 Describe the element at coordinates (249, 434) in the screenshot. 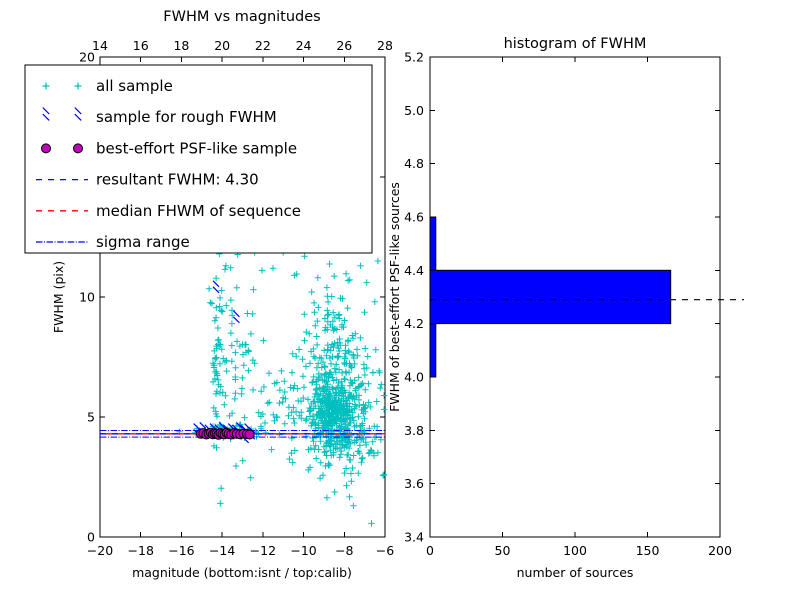

I see `psf-like-point` at that location.